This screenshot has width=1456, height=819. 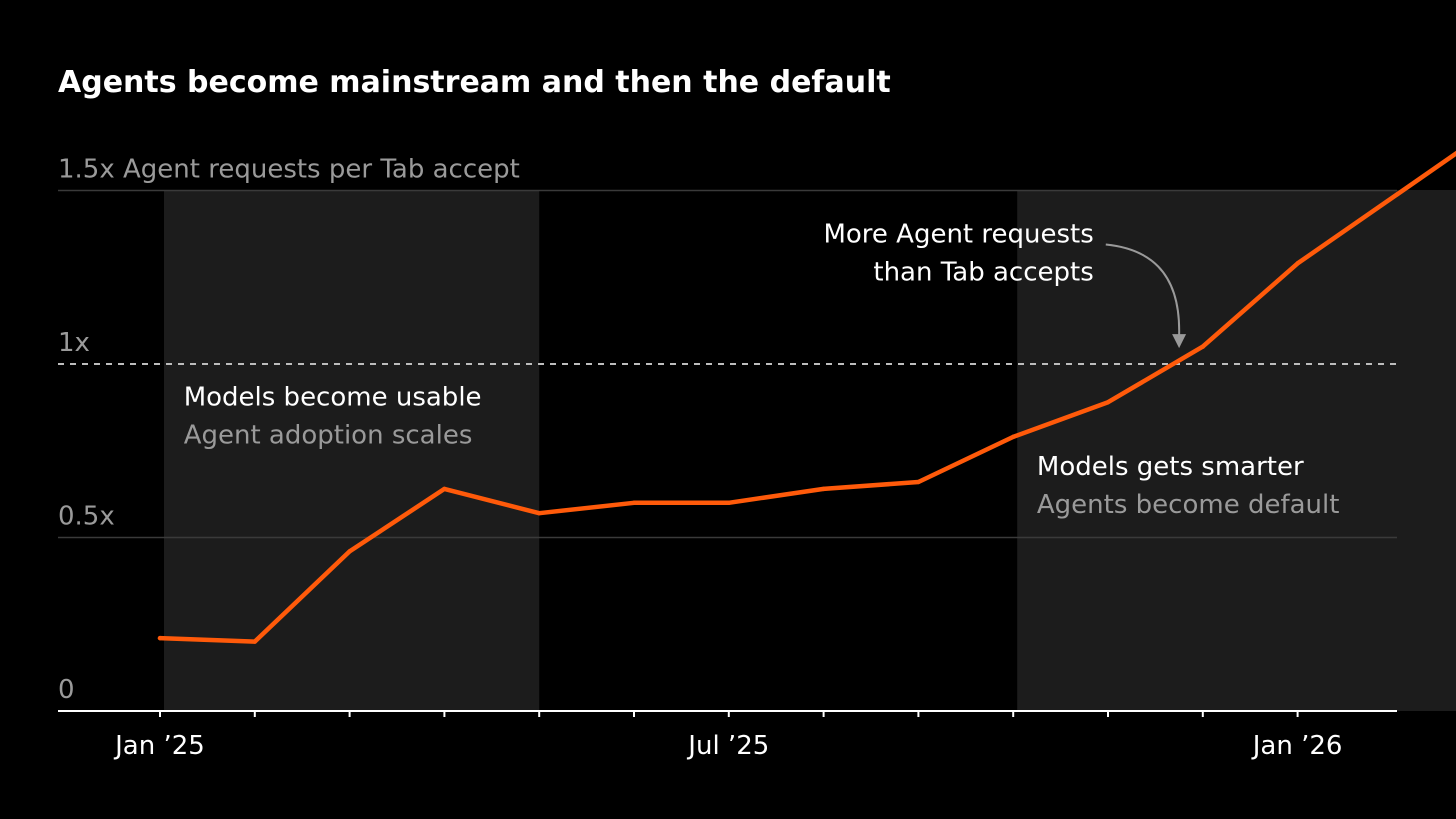 What do you see at coordinates (1143, 290) in the screenshot?
I see `annotation-arrow` at bounding box center [1143, 290].